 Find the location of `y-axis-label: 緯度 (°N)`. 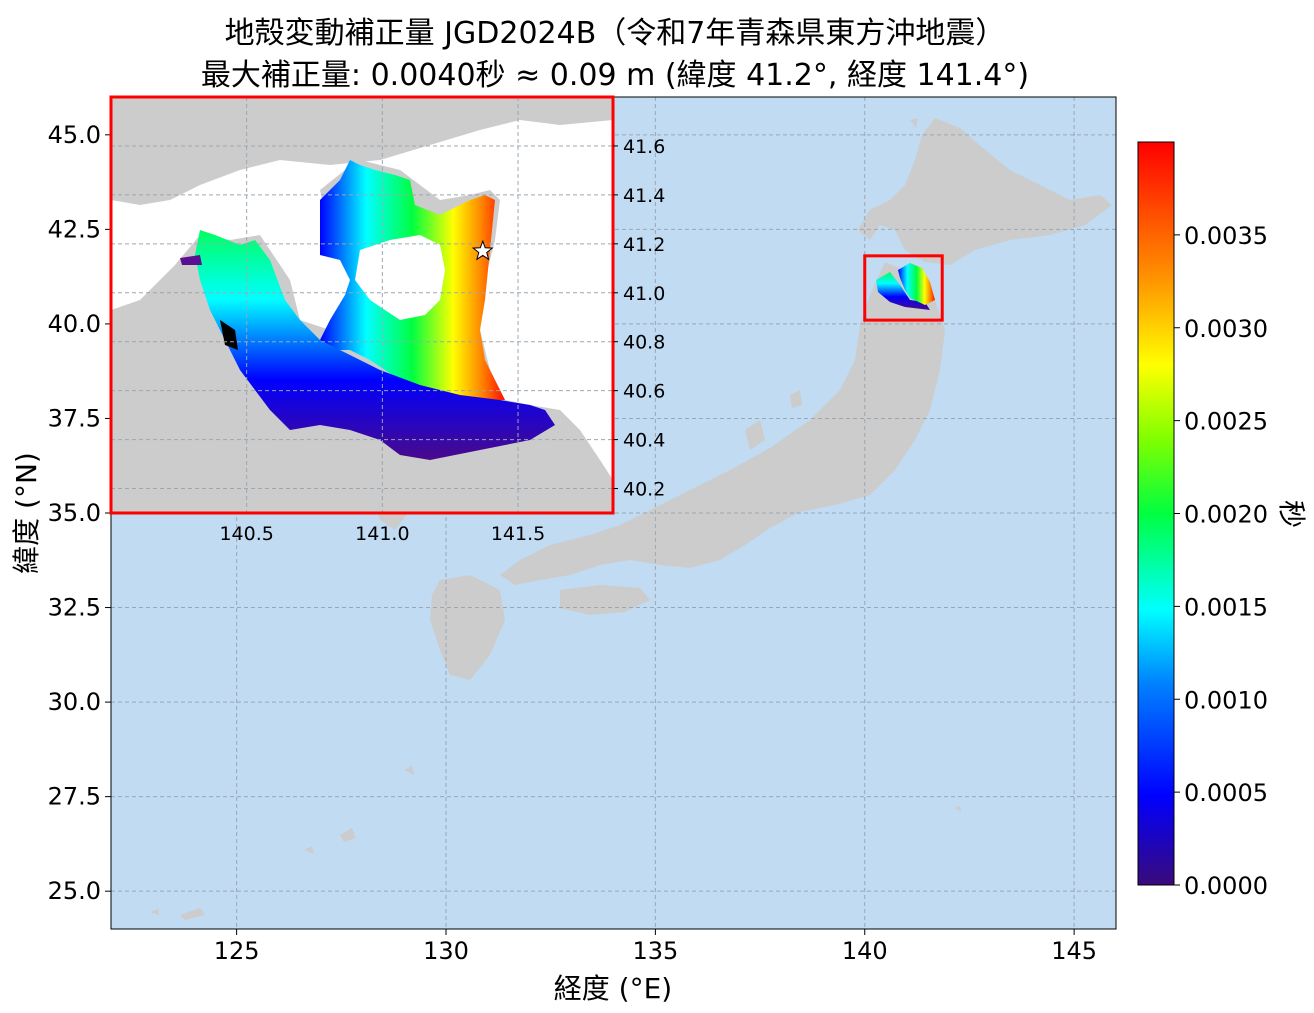

y-axis-label: 緯度 (°N) is located at coordinates (26, 513).